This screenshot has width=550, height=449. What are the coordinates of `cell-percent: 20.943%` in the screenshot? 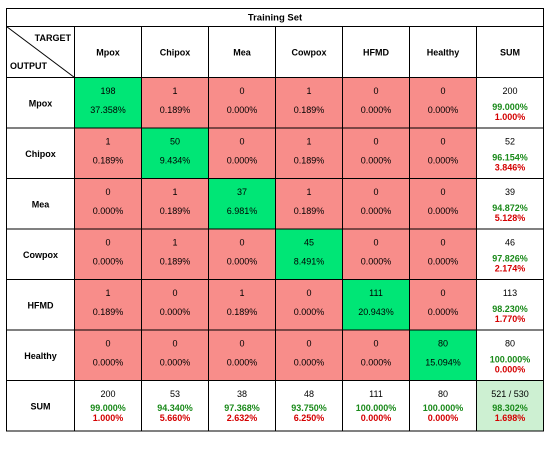 It's located at (376, 312).